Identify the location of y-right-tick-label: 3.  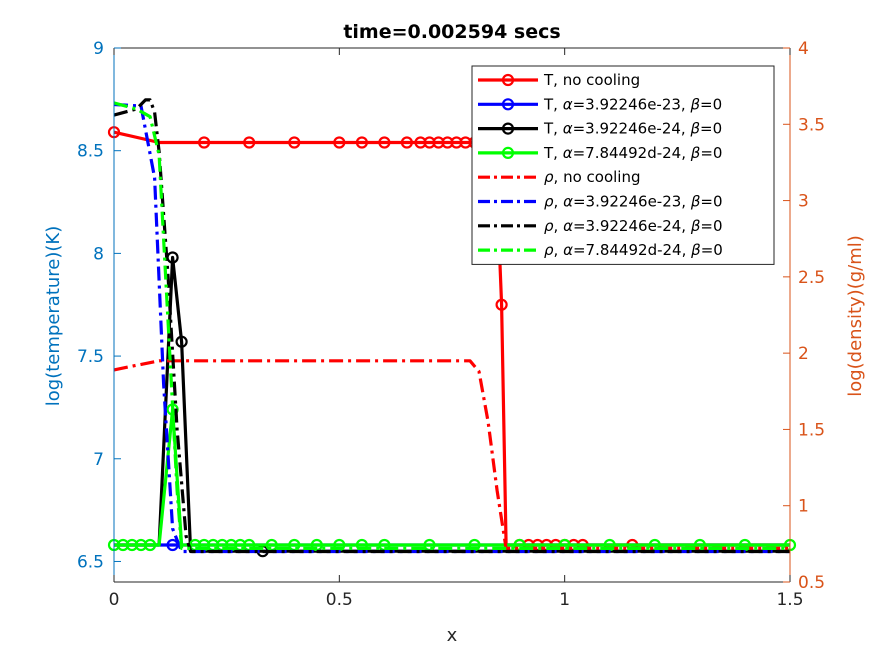
(803, 202).